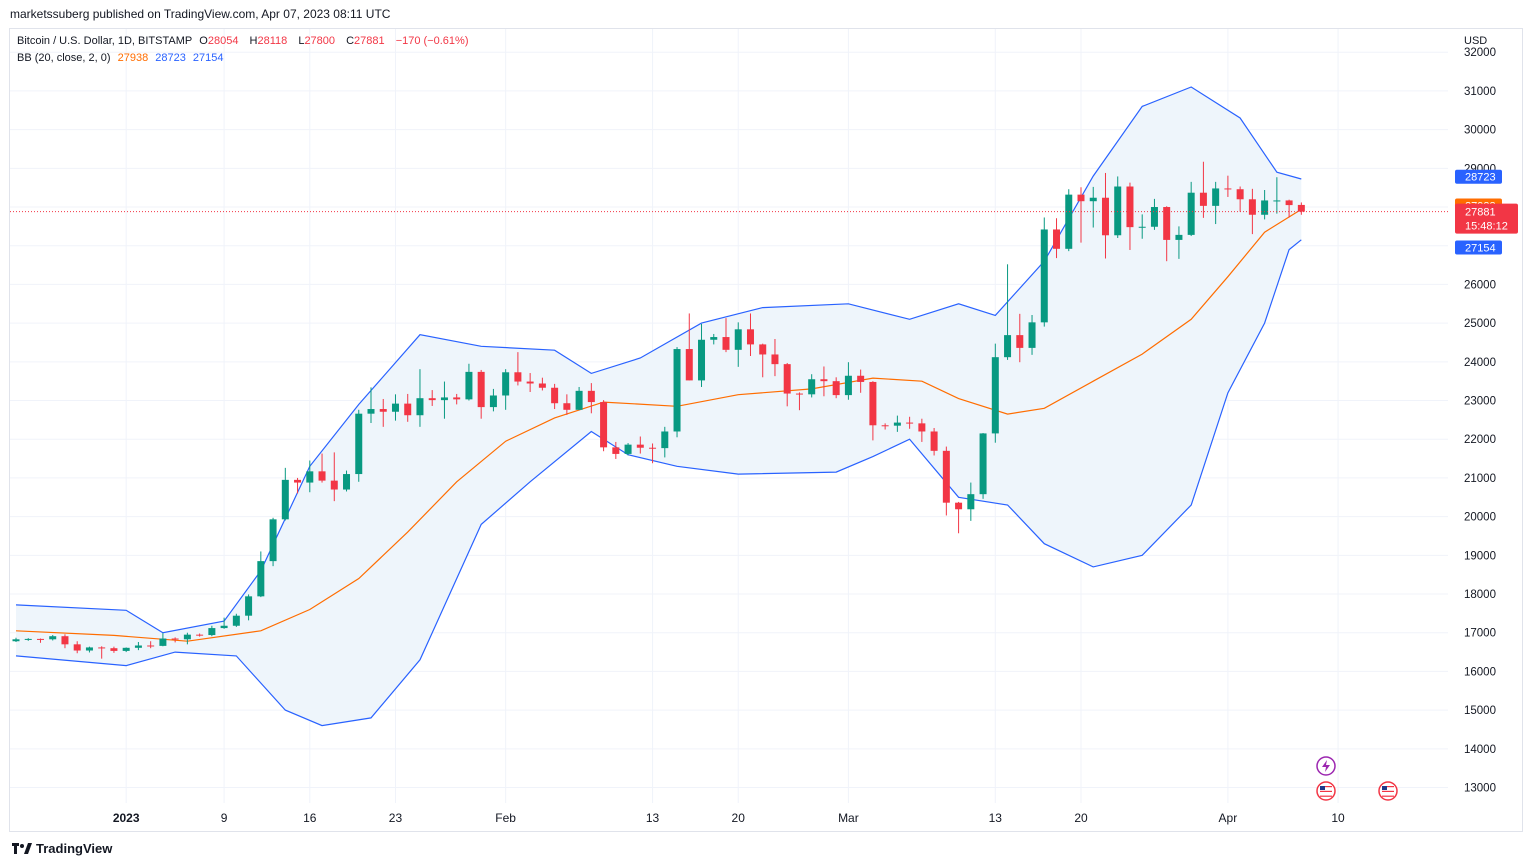 The width and height of the screenshot is (1533, 867). What do you see at coordinates (1480, 92) in the screenshot?
I see `y-tick-label: 31000` at bounding box center [1480, 92].